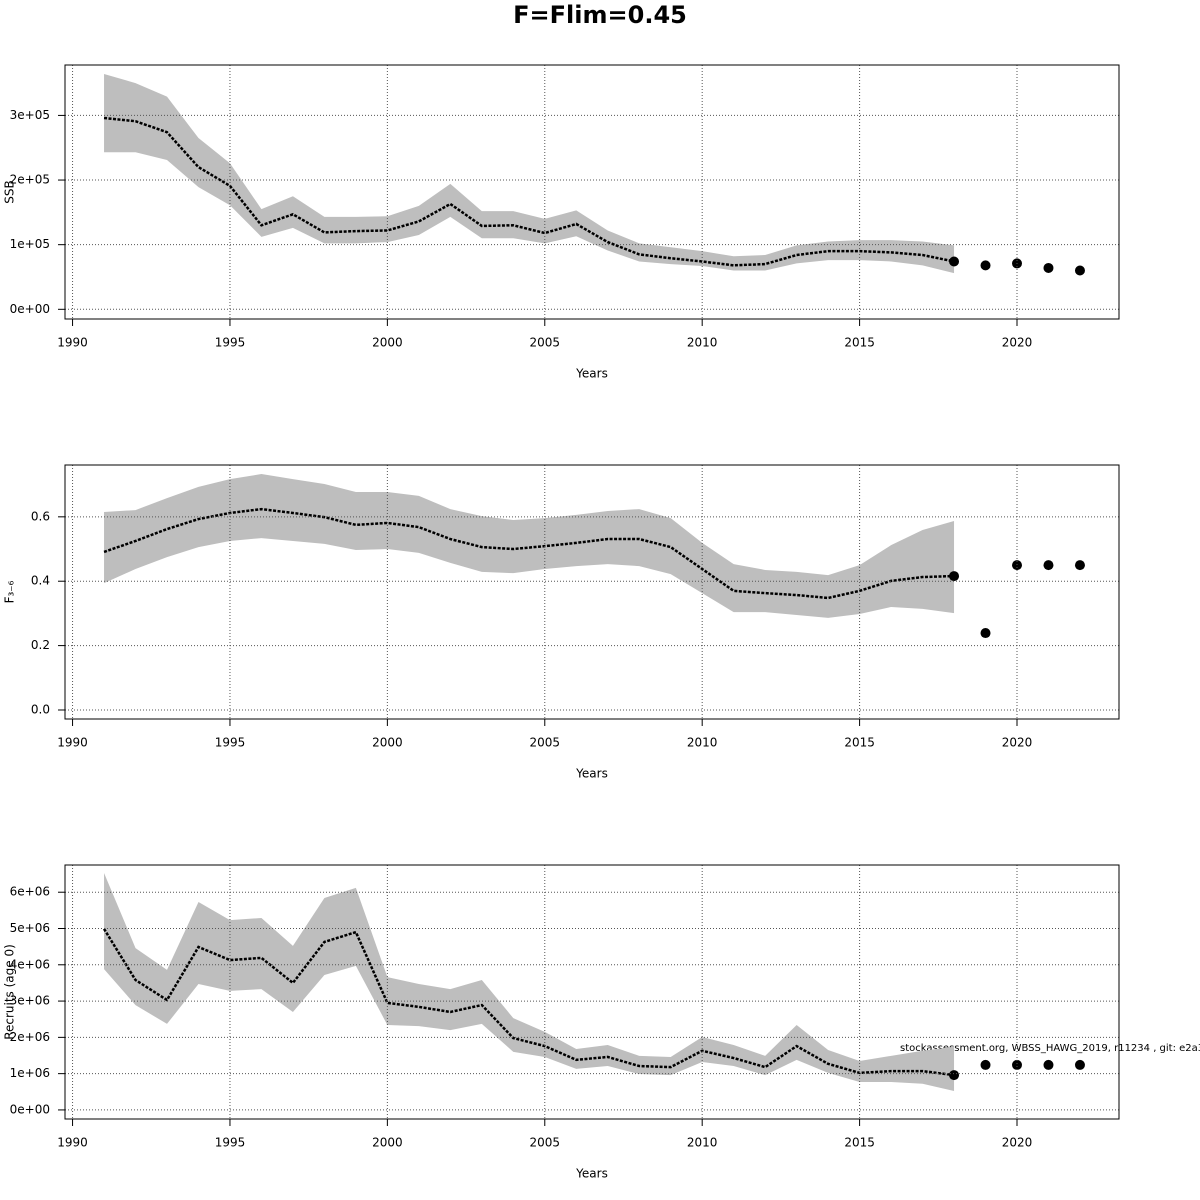 Image resolution: width=1200 pixels, height=1200 pixels. Describe the element at coordinates (40, 516) in the screenshot. I see `y-tick-label: 0.6` at that location.